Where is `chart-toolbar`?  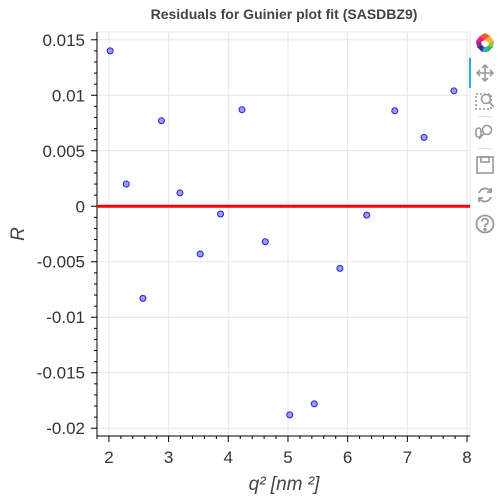
chart-toolbar is located at coordinates (484, 150).